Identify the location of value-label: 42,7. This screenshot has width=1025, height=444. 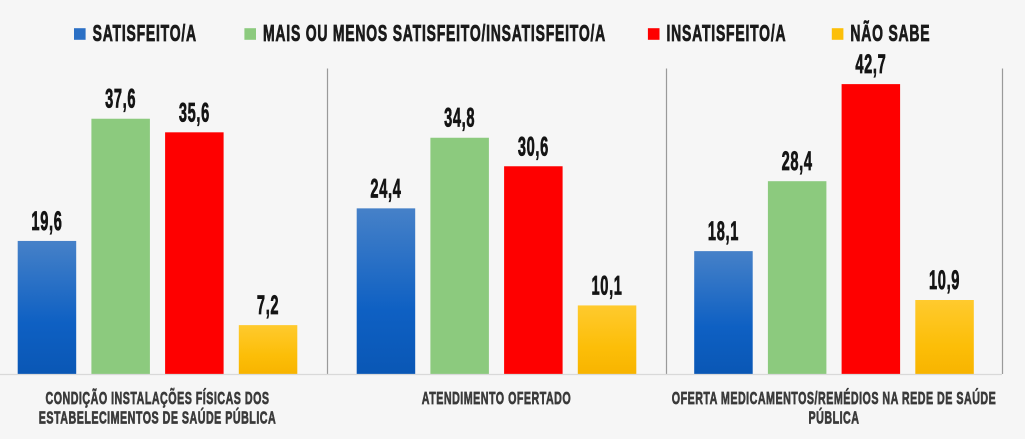
(870, 63).